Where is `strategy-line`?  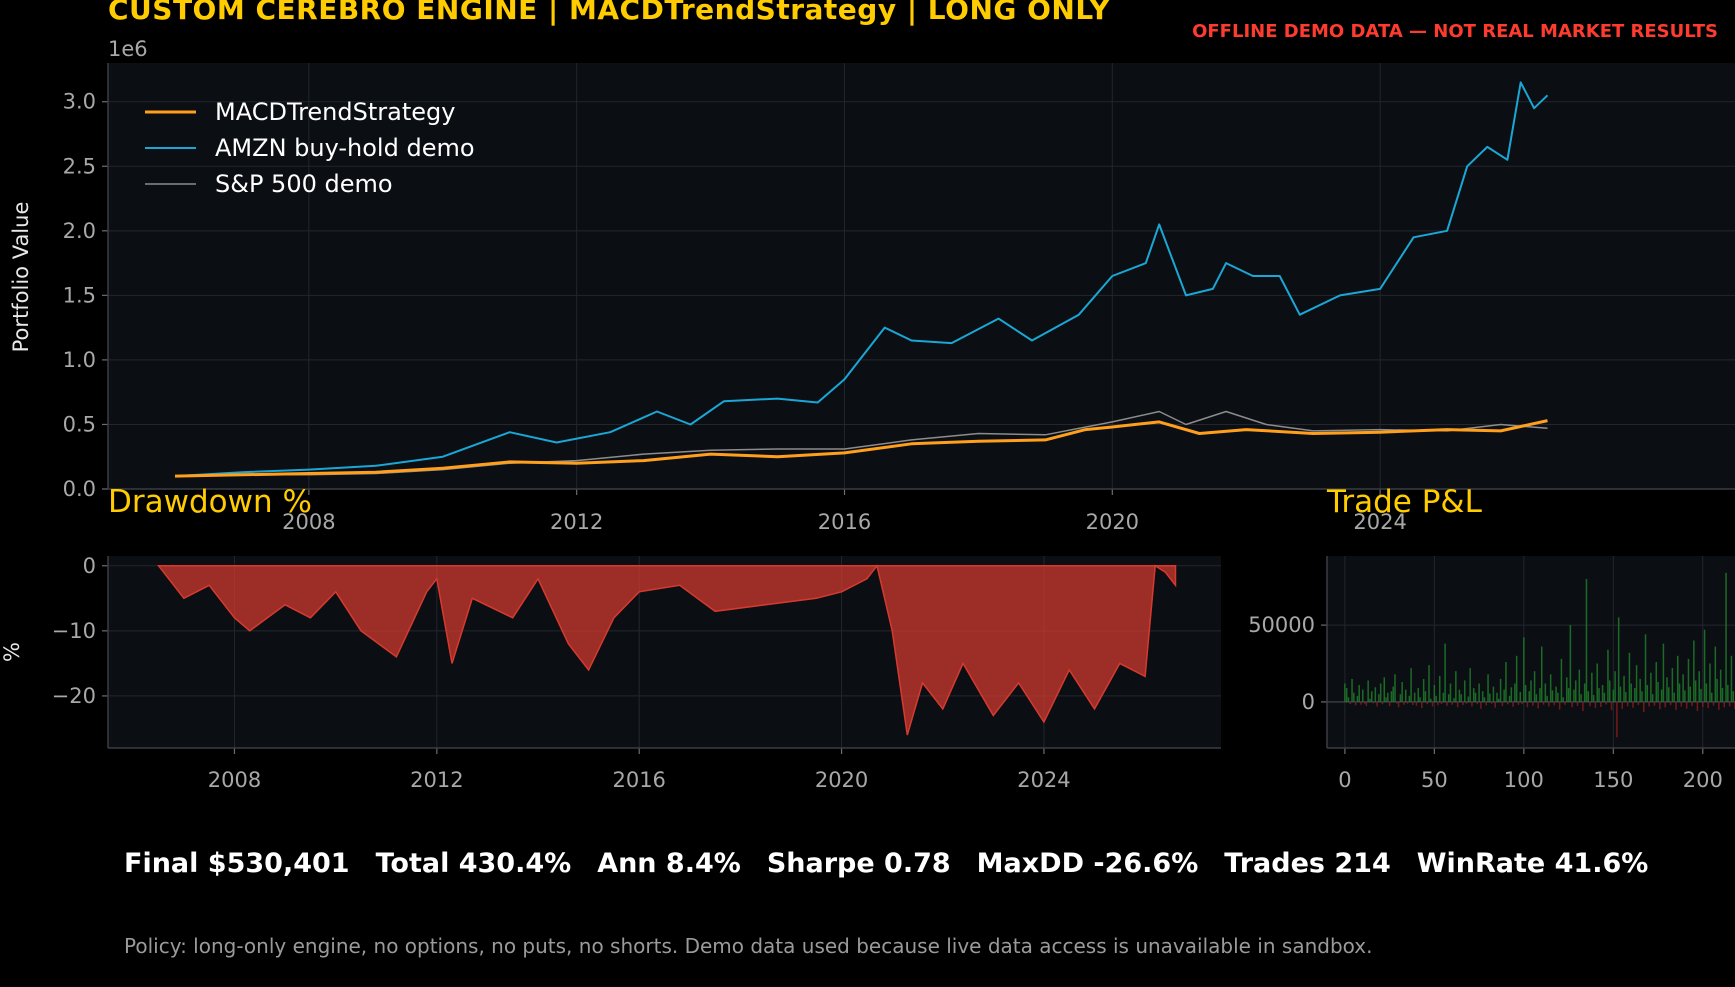 strategy-line is located at coordinates (861, 448).